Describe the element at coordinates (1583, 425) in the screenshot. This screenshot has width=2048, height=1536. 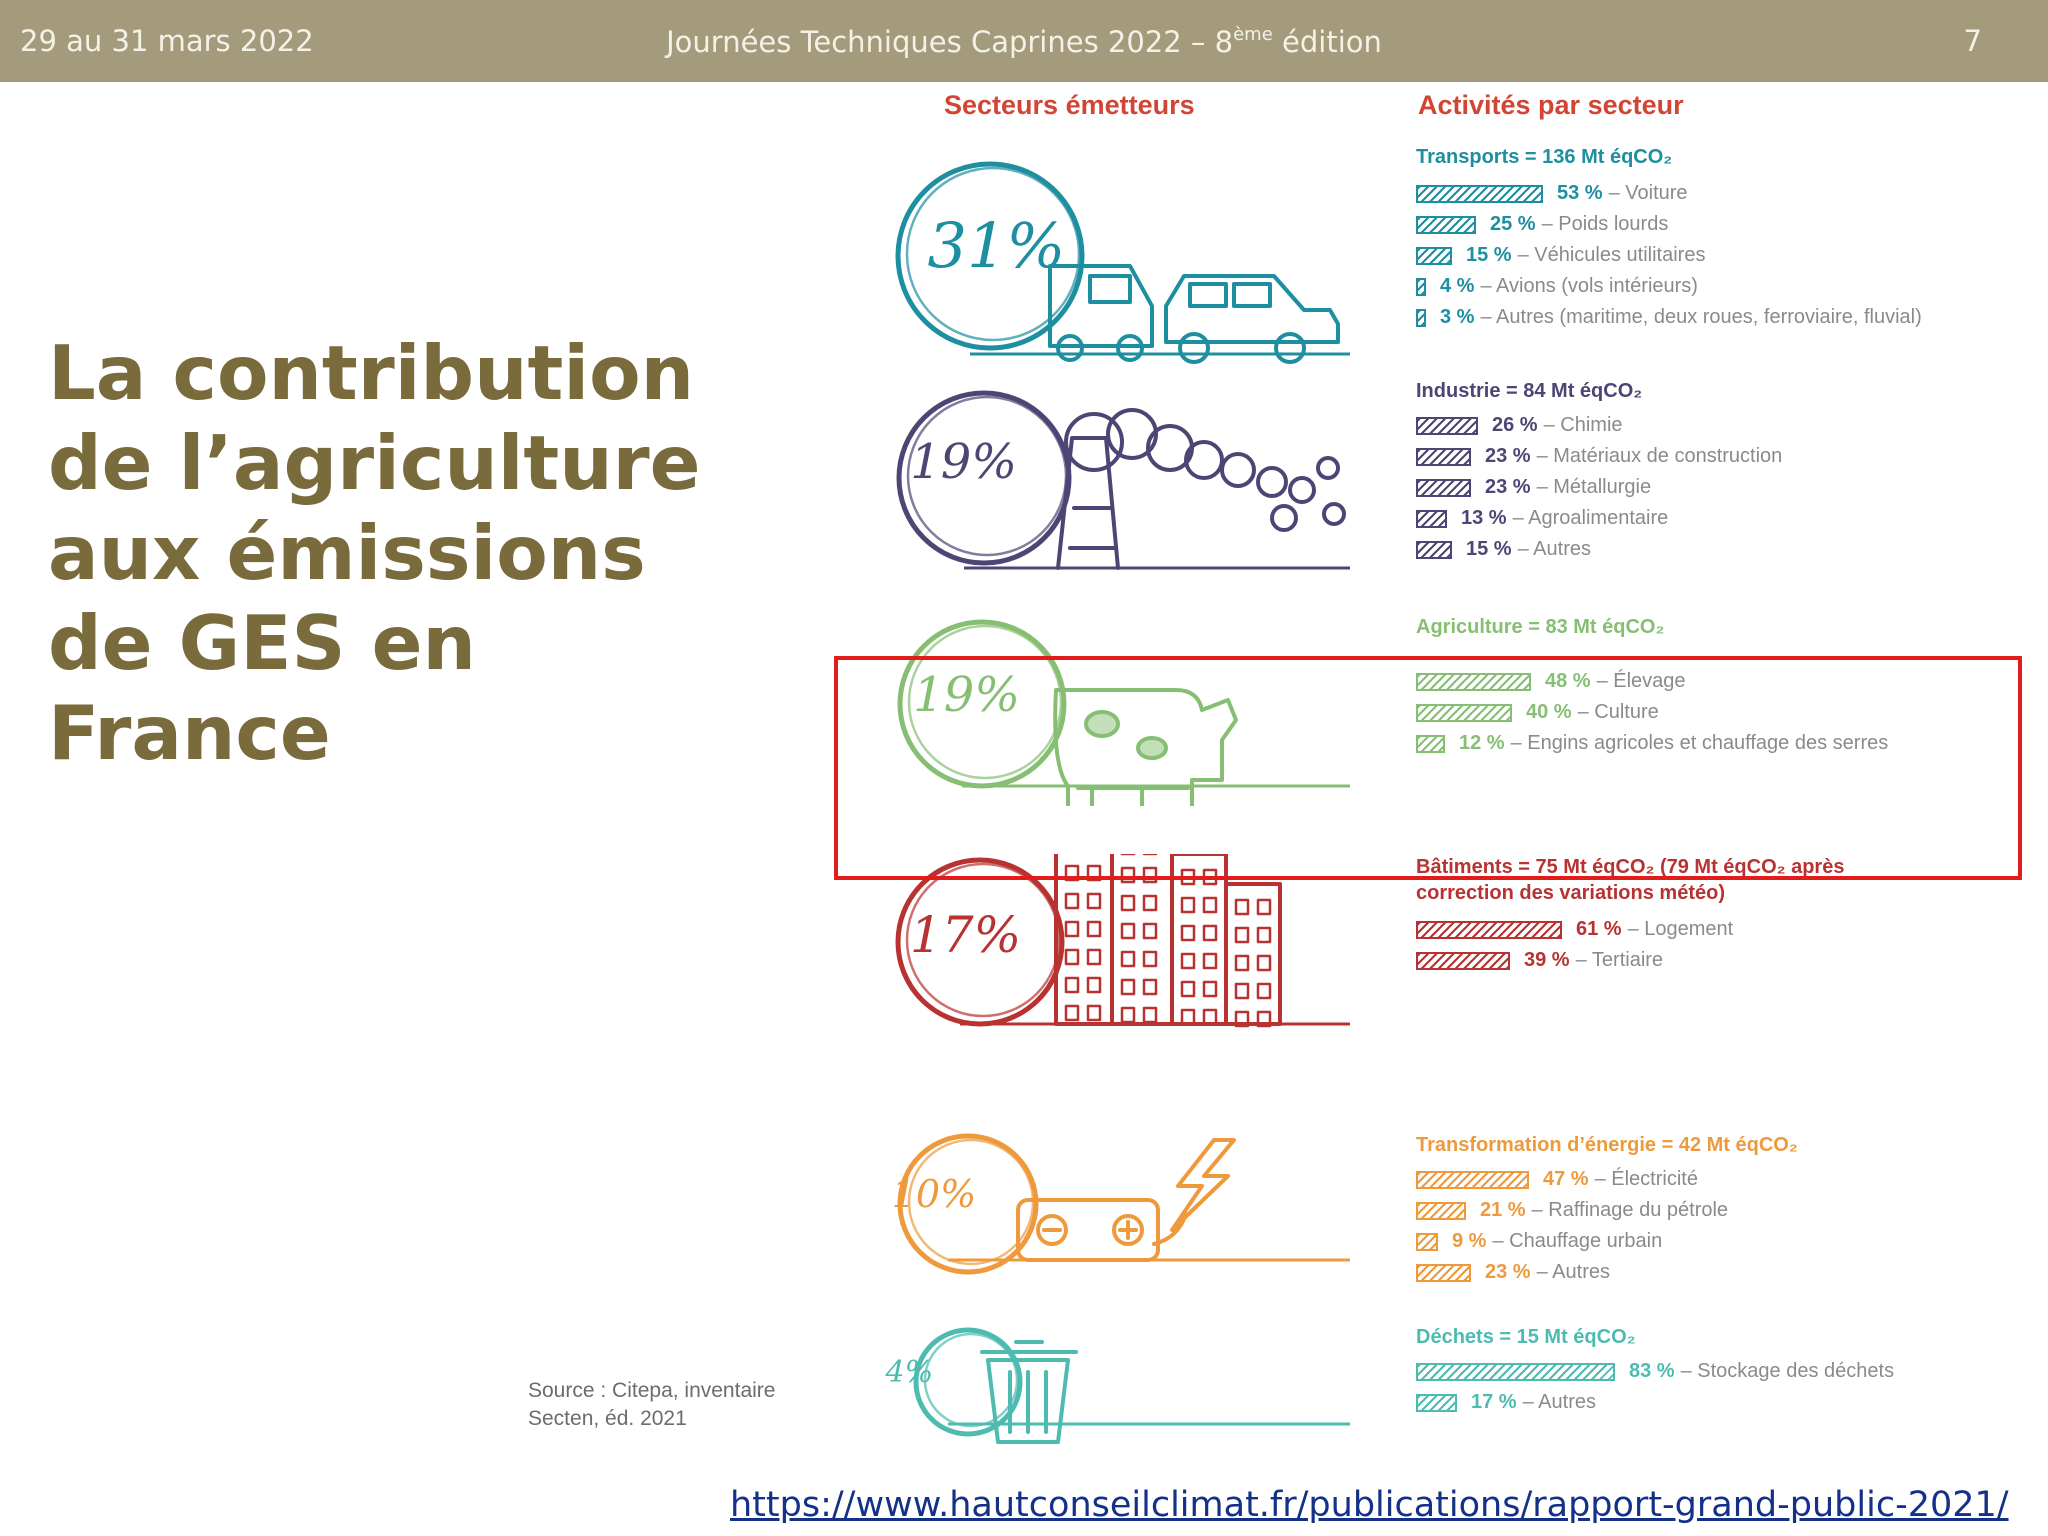
I see `activity-label: – Chimie` at that location.